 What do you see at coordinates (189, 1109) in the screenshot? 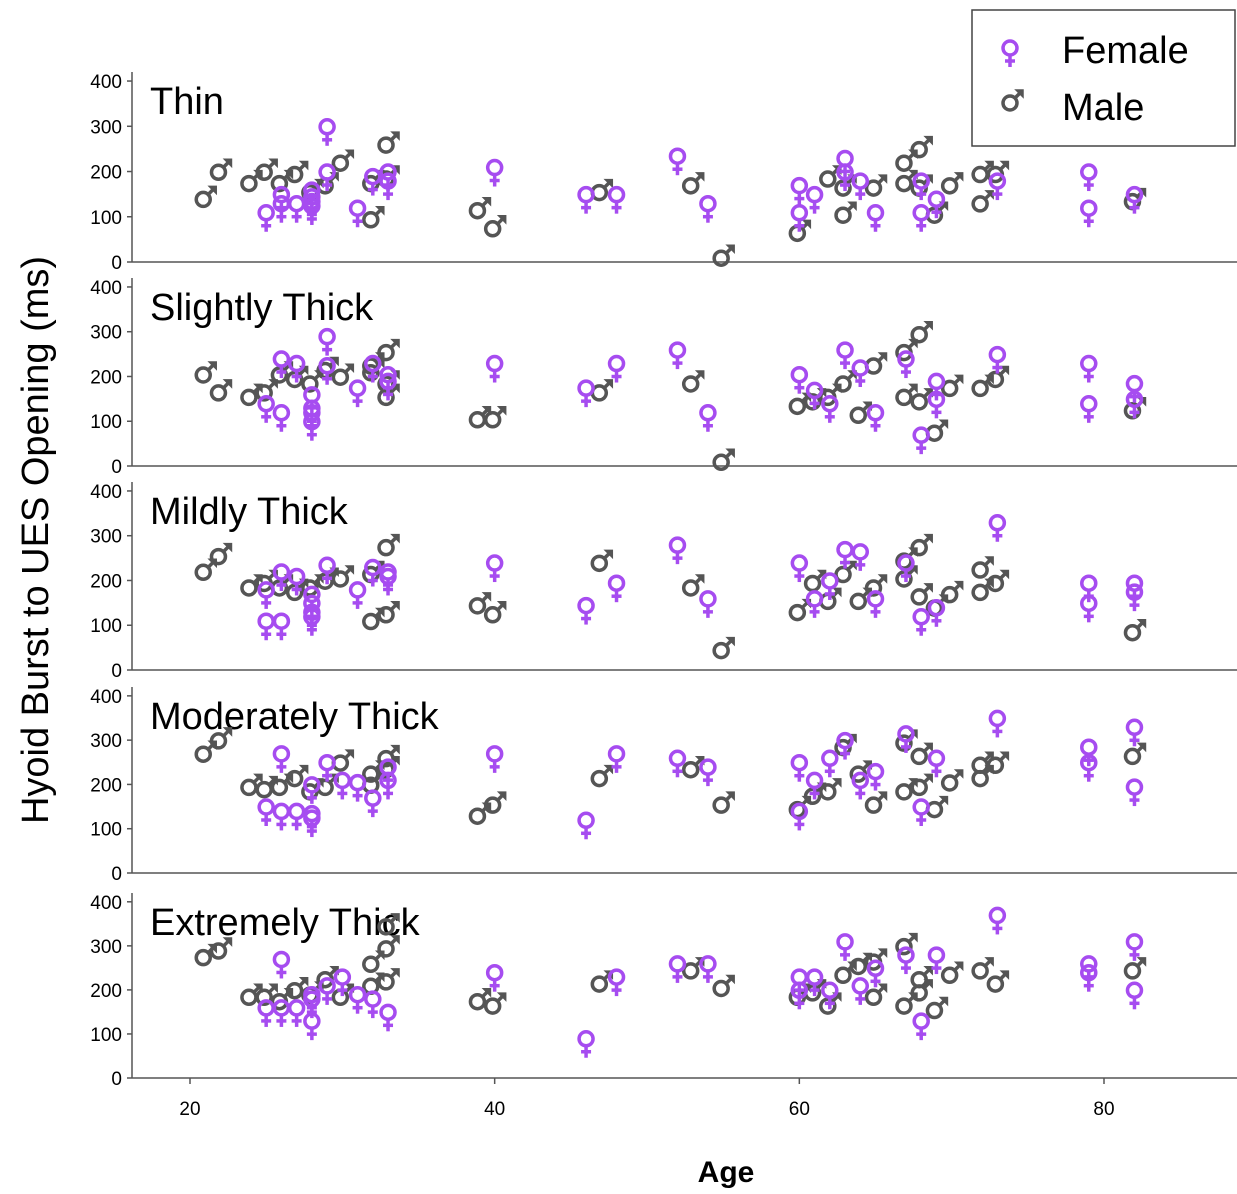
I see `x-tick-label: 20` at bounding box center [189, 1109].